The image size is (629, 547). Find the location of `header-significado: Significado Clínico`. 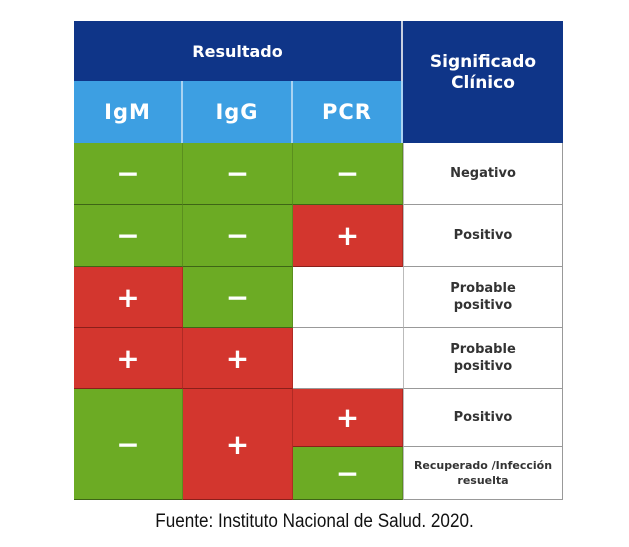

header-significado: Significado Clínico is located at coordinates (483, 82).